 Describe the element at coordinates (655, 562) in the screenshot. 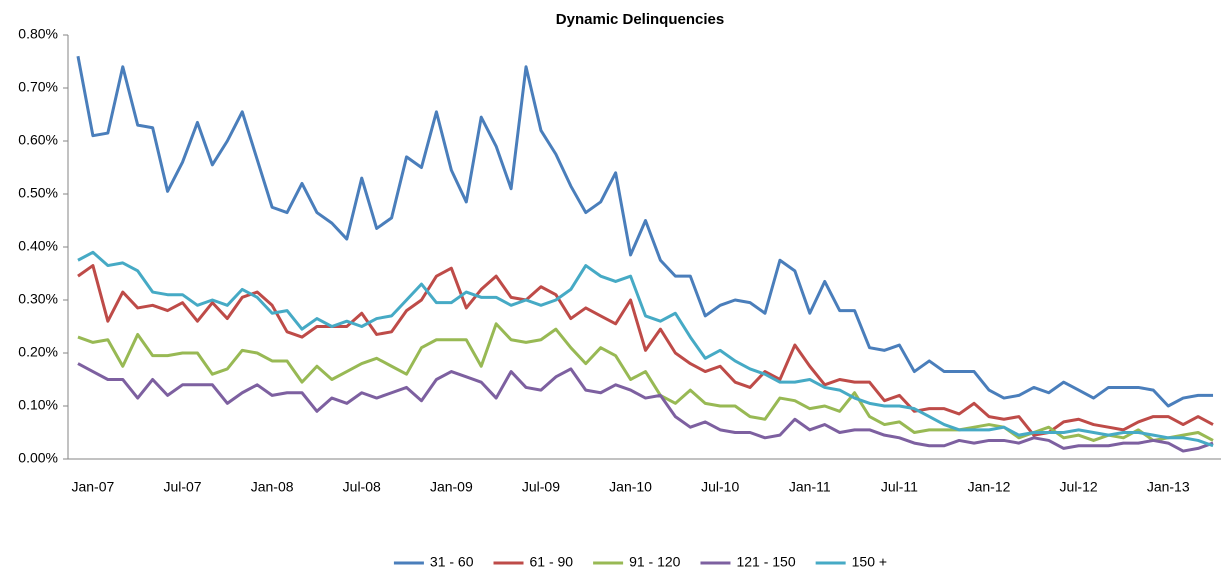

I see `legend-label: 91 - 120` at that location.